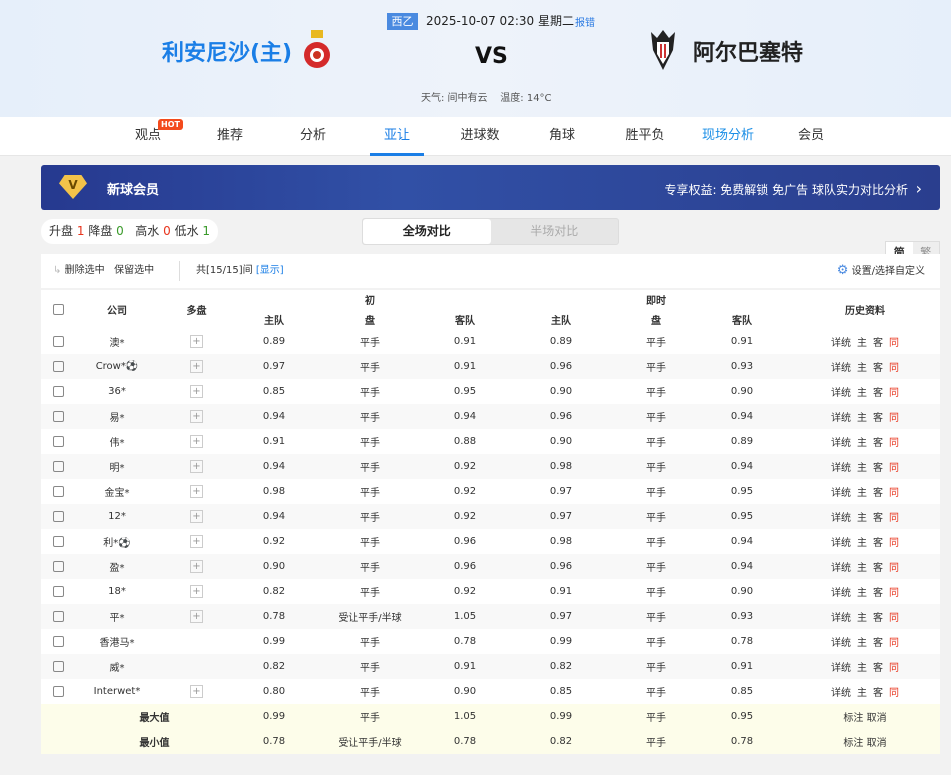 The image size is (951, 775). Describe the element at coordinates (230, 135) in the screenshot. I see `tab-recommend: 推荐` at that location.